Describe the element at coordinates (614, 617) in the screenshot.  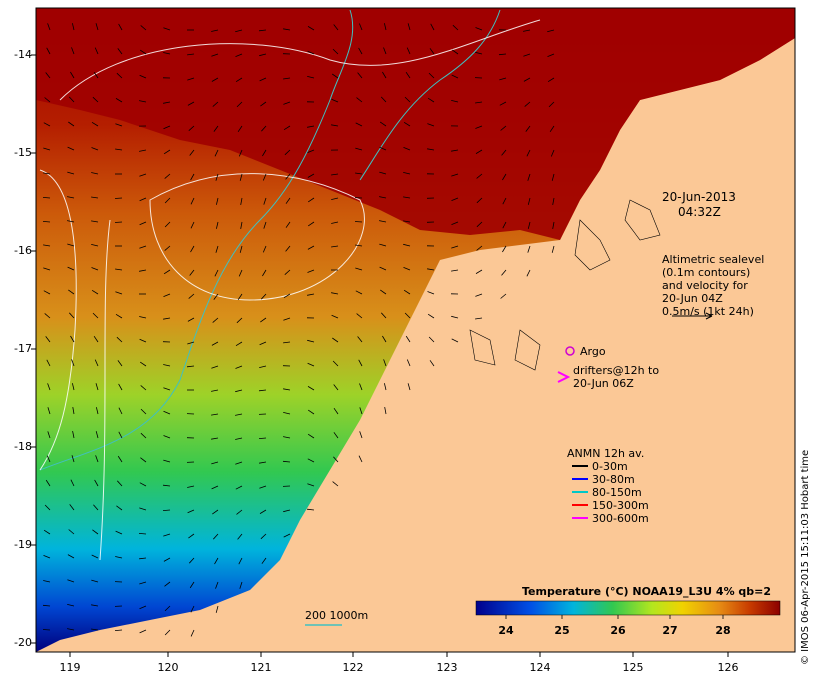
I see `colorbar-ticks` at that location.